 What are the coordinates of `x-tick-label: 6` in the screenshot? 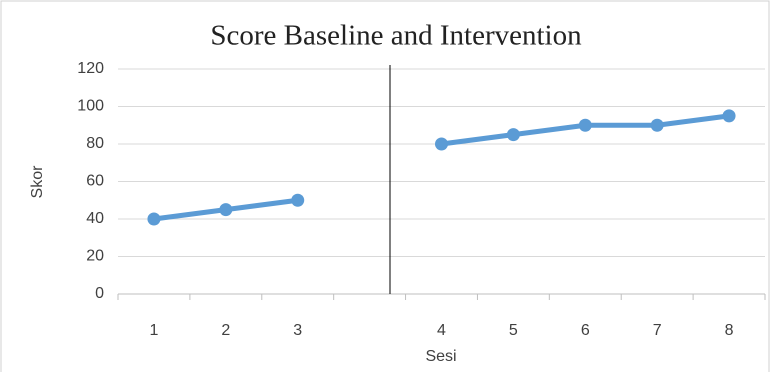 It's located at (585, 330).